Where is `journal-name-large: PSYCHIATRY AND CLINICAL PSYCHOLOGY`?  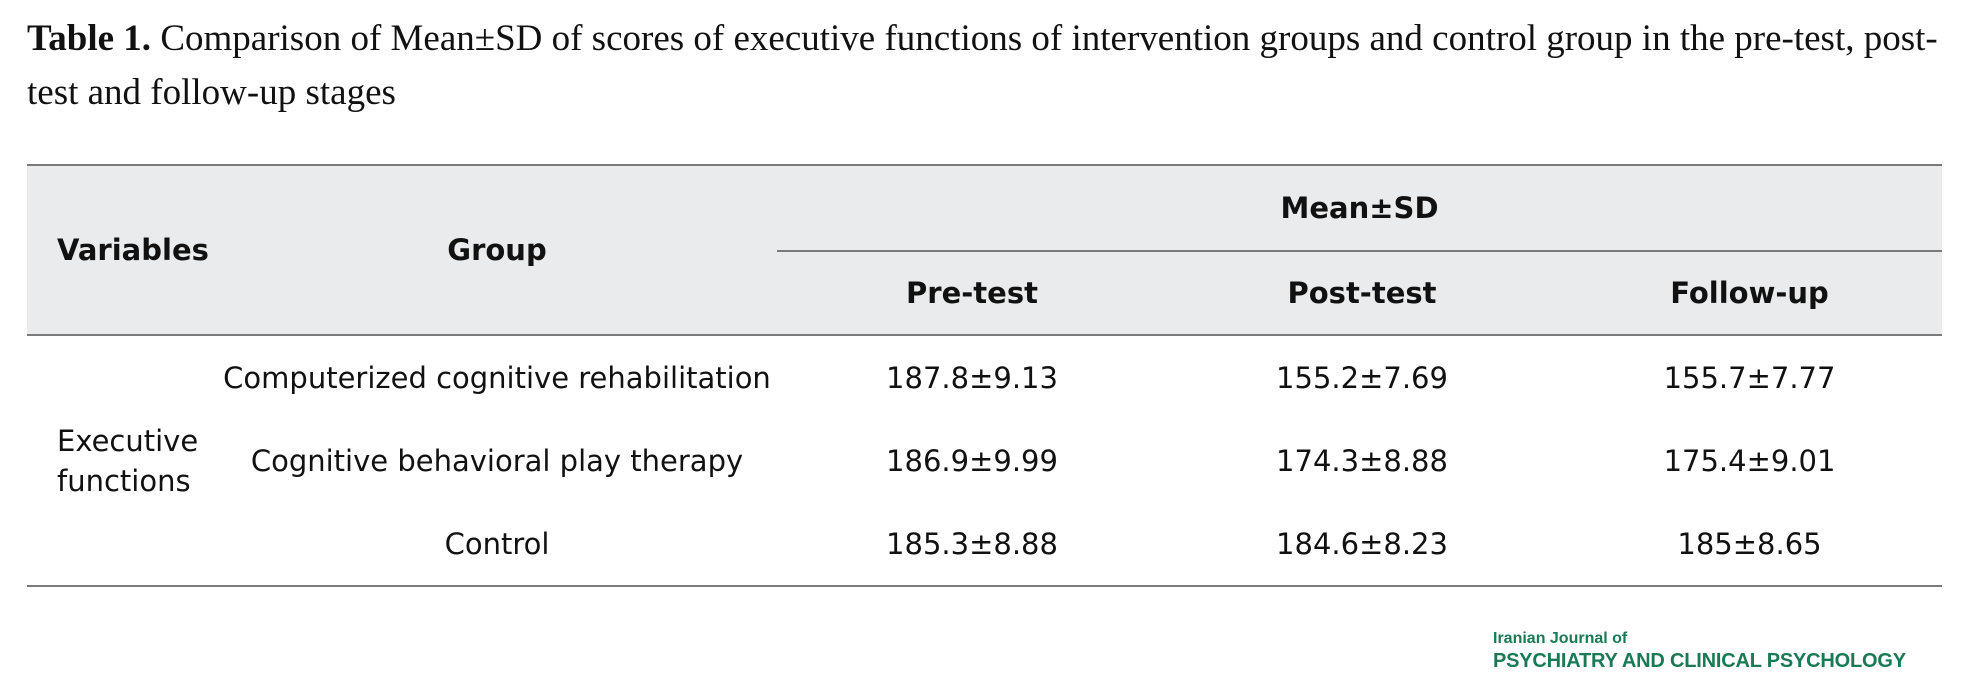
journal-name-large: PSYCHIATRY AND CLINICAL PSYCHOLOGY is located at coordinates (1699, 661).